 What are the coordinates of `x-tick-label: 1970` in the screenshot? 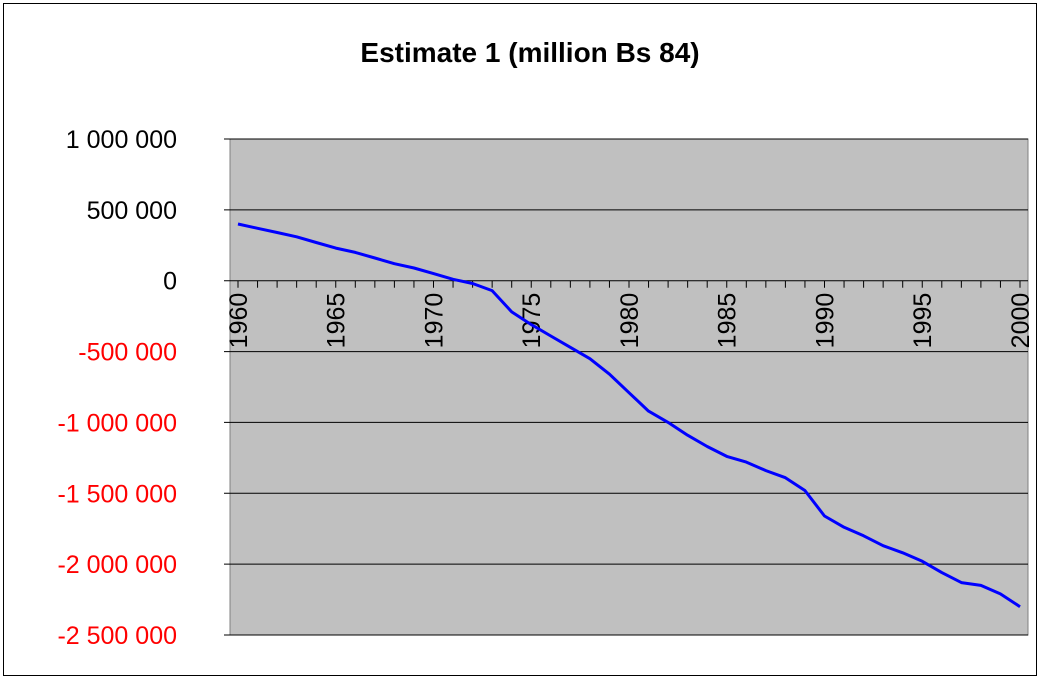 It's located at (435, 321).